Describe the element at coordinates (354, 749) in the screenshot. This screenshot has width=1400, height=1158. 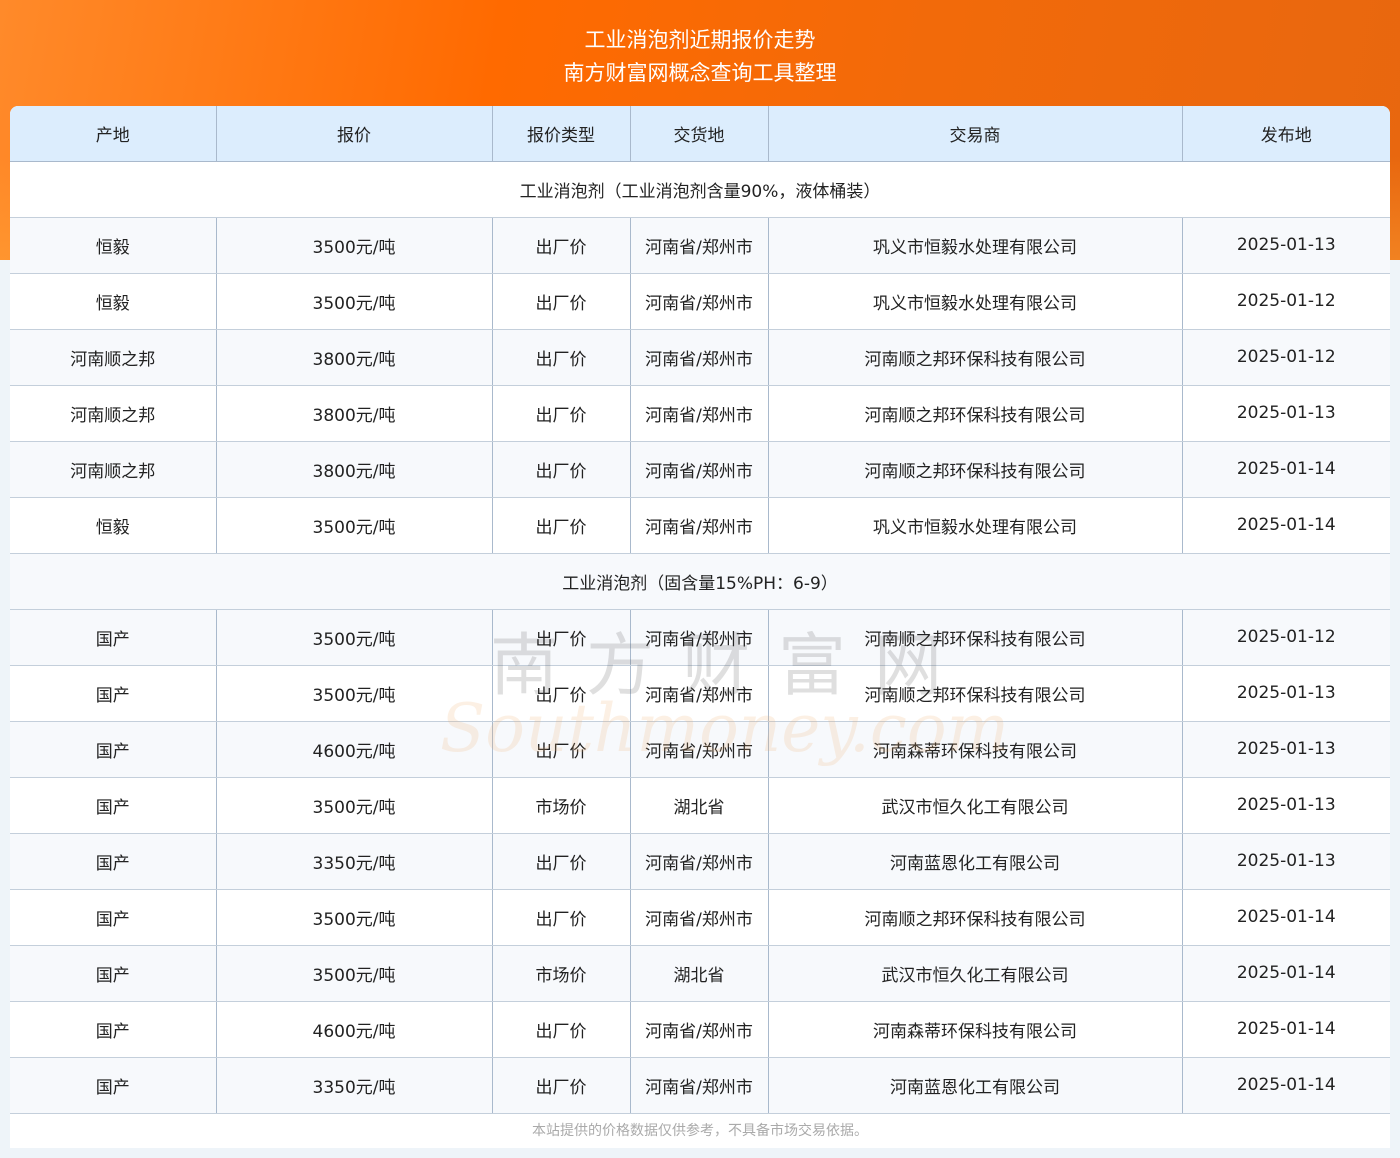
I see `table-cell: 4600元/吨` at that location.